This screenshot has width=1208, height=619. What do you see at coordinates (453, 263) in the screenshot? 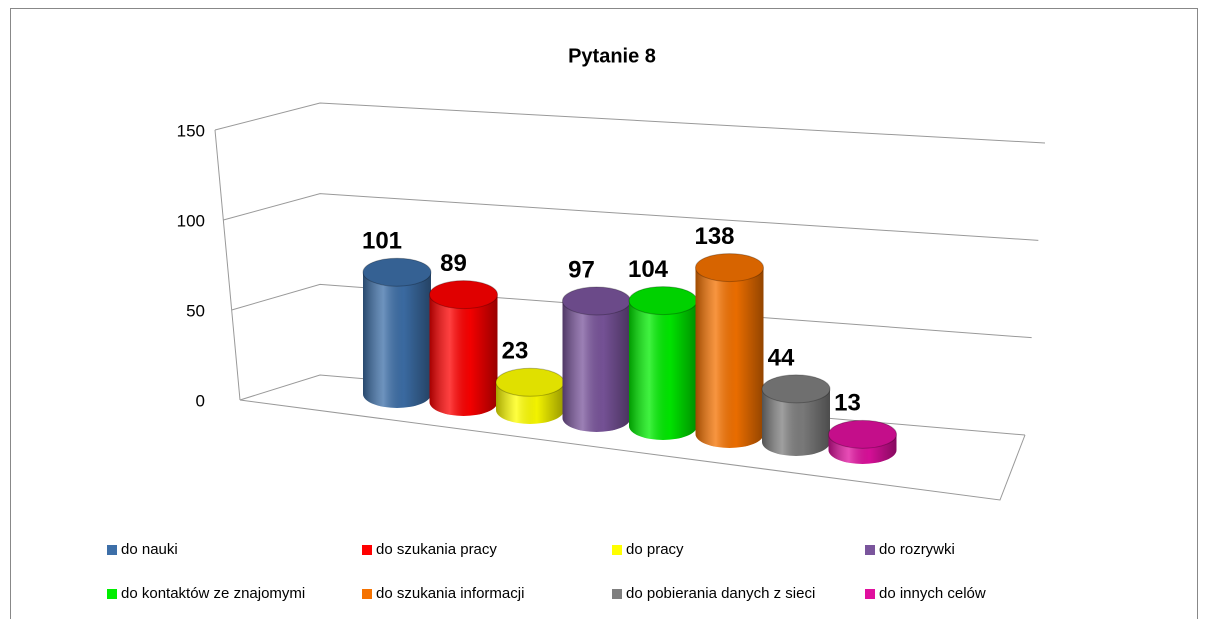
I see `value-label: 89` at bounding box center [453, 263].